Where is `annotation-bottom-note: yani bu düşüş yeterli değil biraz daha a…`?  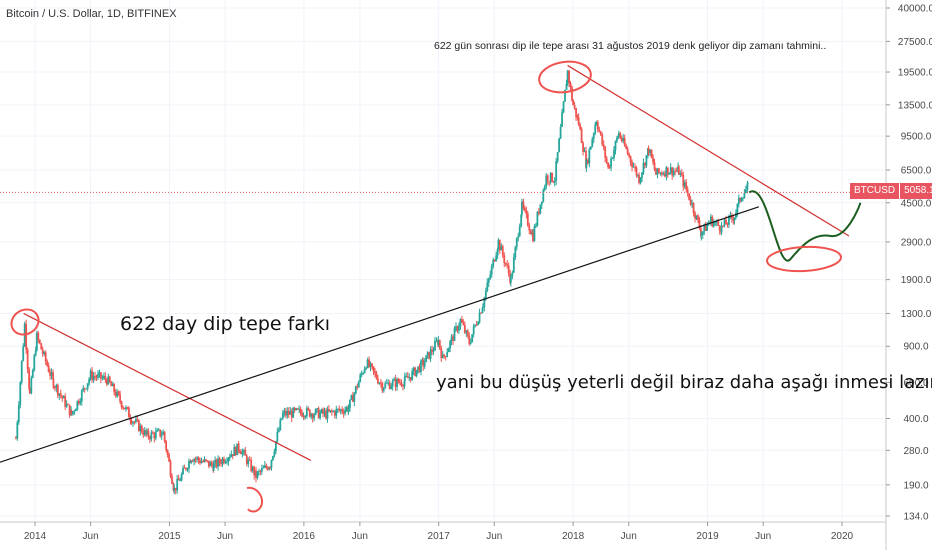 annotation-bottom-note: yani bu düşüş yeterli değil biraz daha a… is located at coordinates (684, 382).